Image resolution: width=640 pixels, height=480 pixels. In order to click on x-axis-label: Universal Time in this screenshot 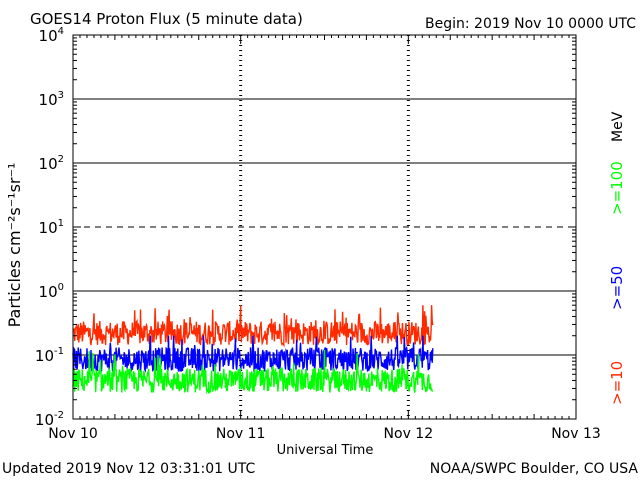, I will do `click(325, 450)`.